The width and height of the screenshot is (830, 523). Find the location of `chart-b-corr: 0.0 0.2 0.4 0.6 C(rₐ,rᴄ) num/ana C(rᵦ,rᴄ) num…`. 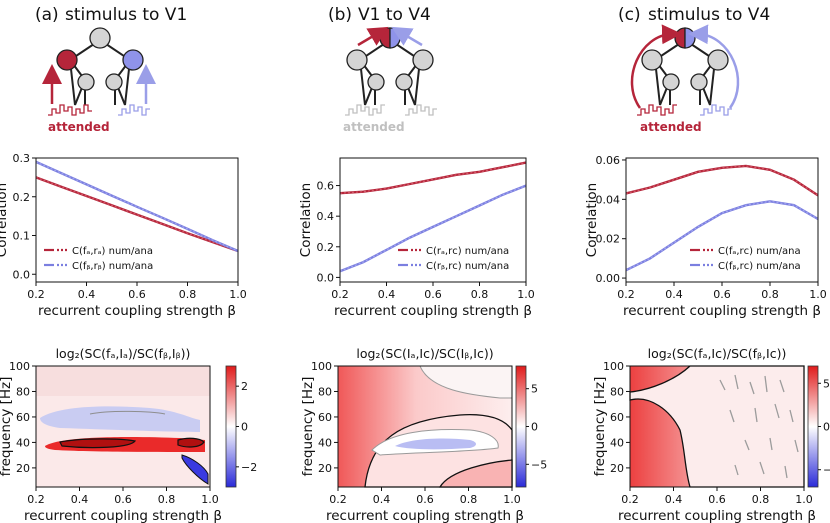

chart-b-corr: 0.0 0.2 0.4 0.6 C(rₐ,rᴄ) num/ana C(rᵦ,rᴄ) num… is located at coordinates (416, 238).